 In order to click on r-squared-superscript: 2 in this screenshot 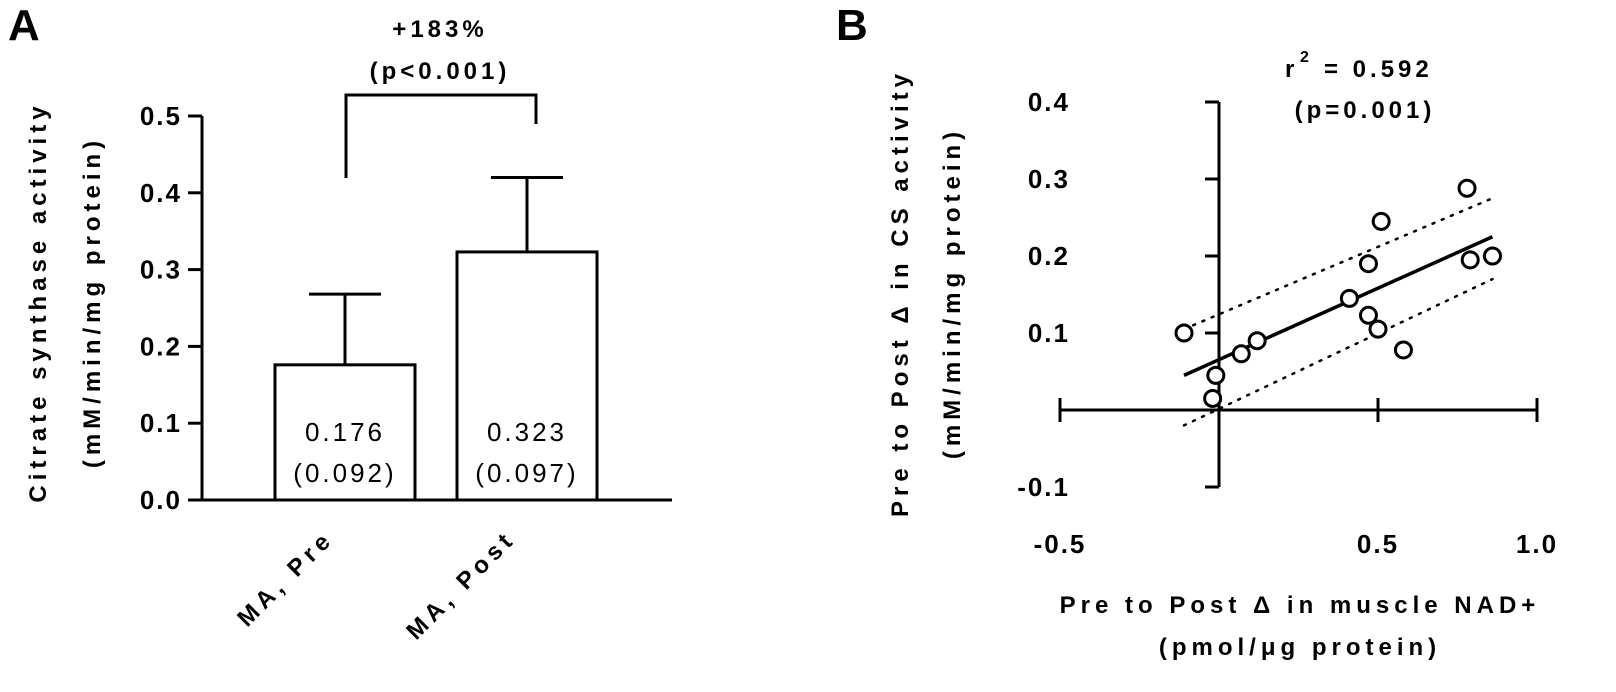, I will do `click(1304, 57)`.